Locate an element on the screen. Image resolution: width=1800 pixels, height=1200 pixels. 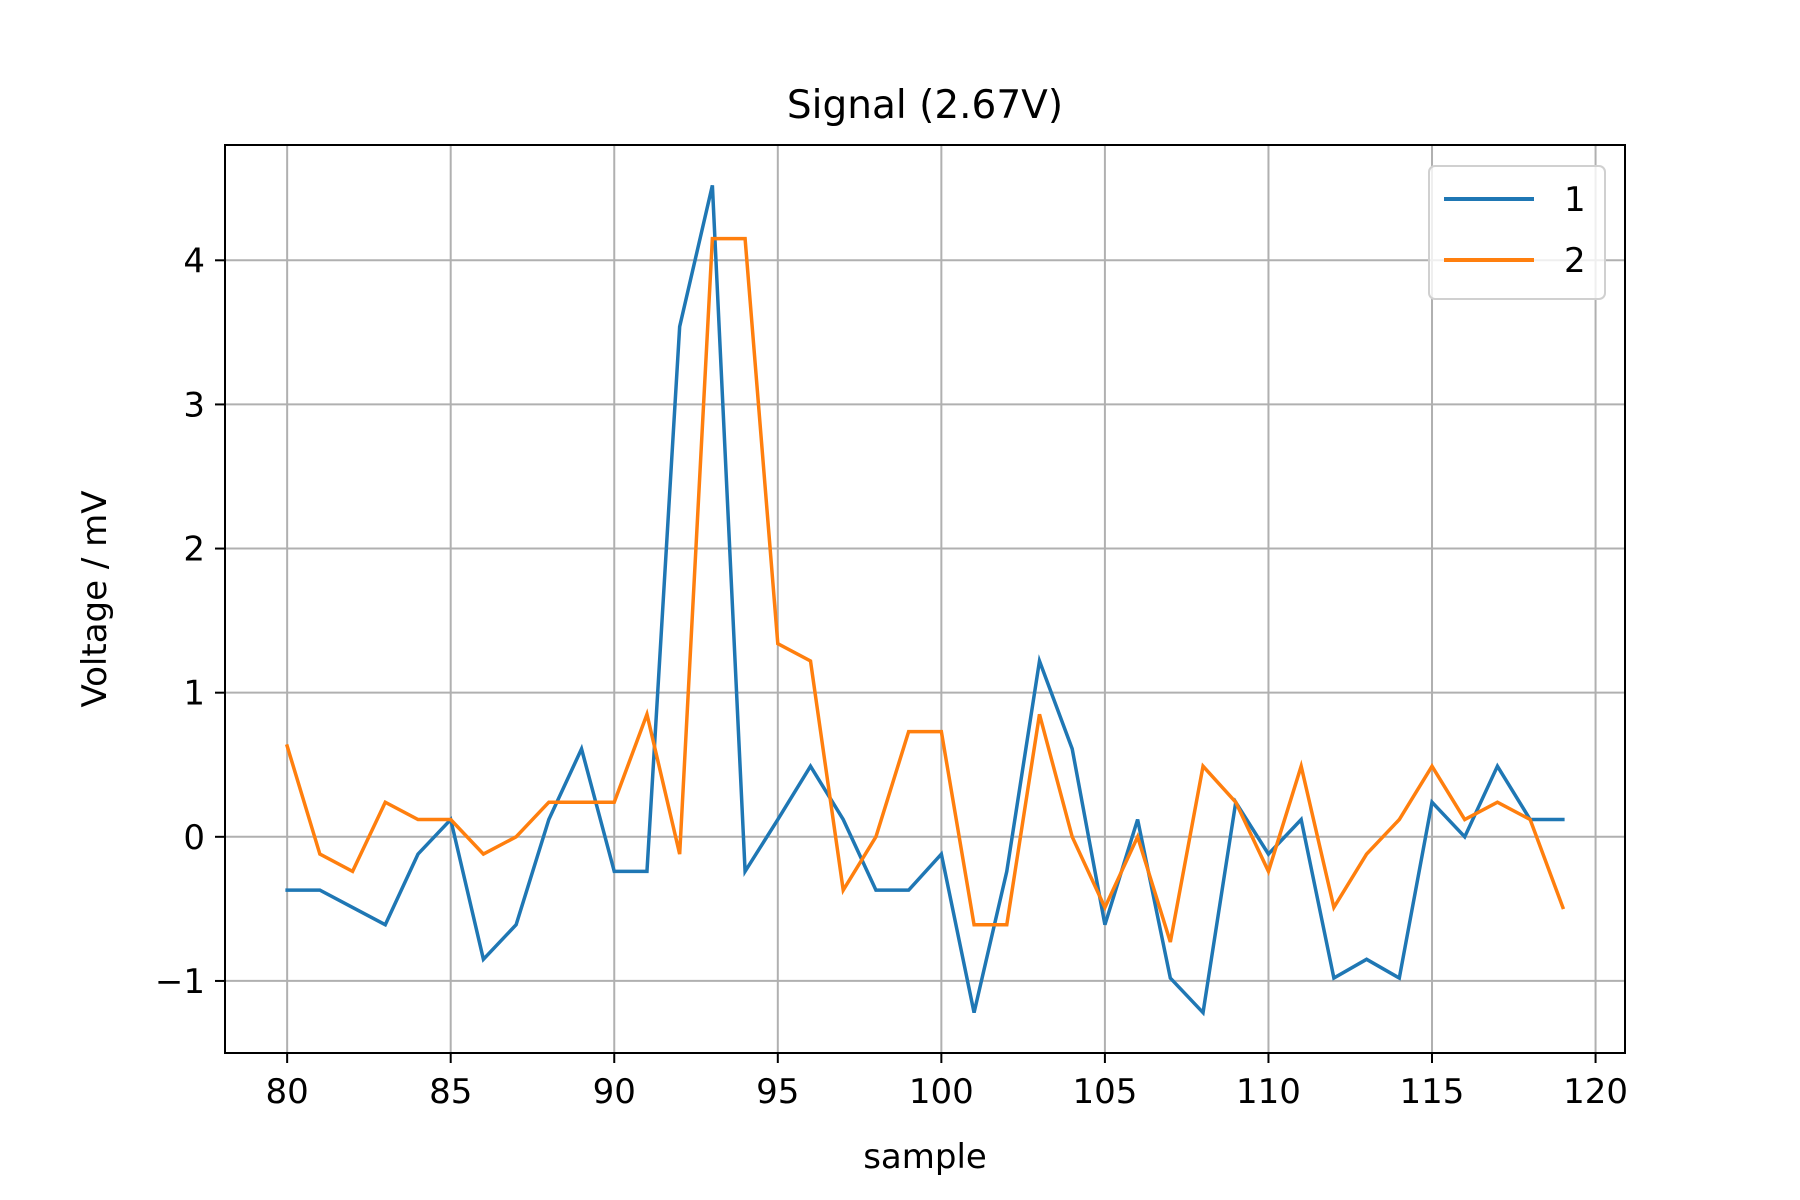
y-tick-label: 0 is located at coordinates (194, 838).